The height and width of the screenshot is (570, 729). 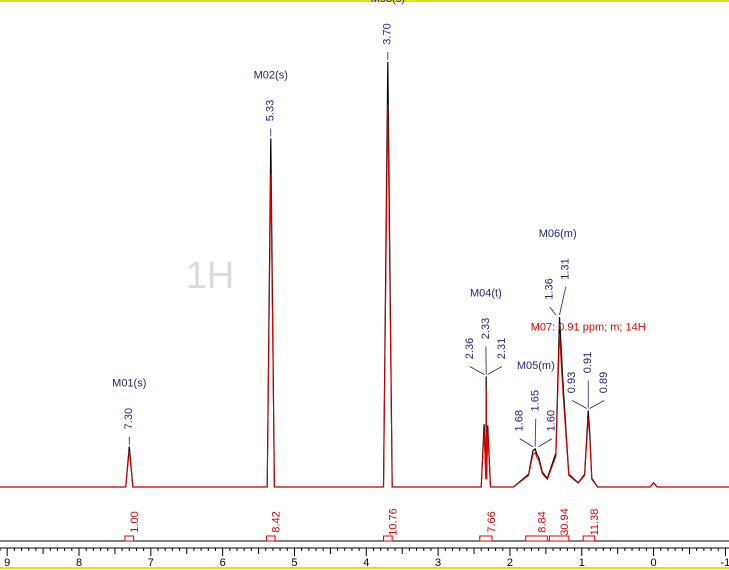 I want to click on peak-shift-label: 5.33, so click(x=271, y=110).